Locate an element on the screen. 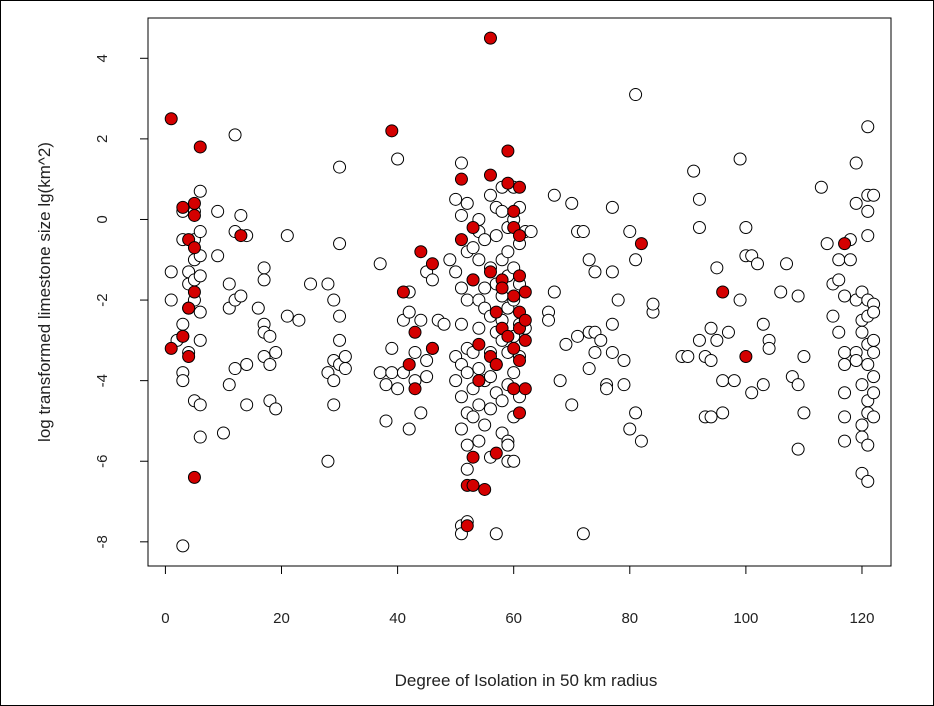 Image resolution: width=934 pixels, height=706 pixels. x-tick-label: 80 is located at coordinates (629, 618).